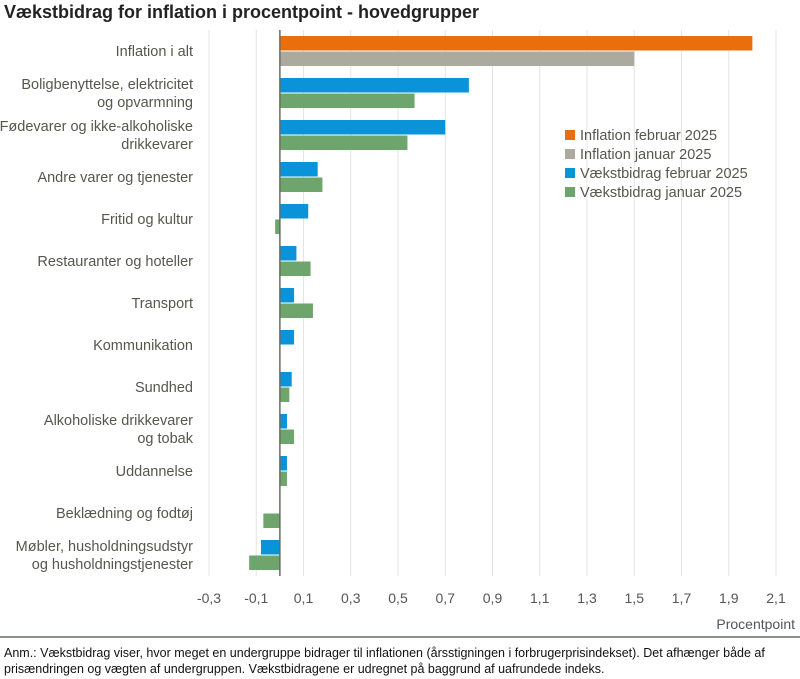 The image size is (800, 679). I want to click on x-tick-label: -0,3, so click(209, 598).